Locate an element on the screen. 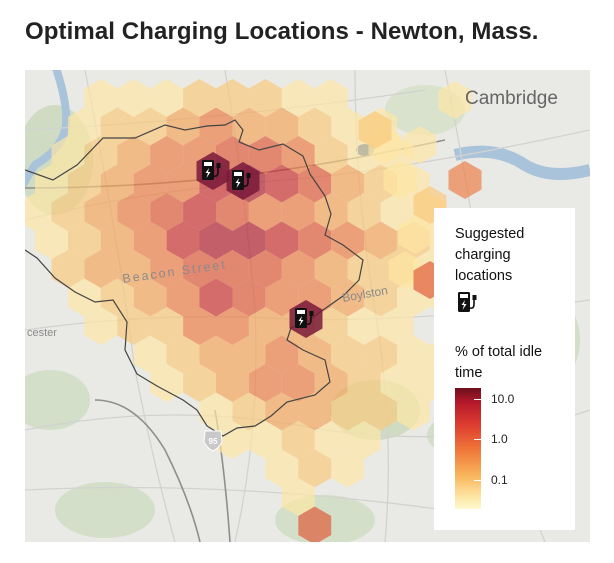 Image resolution: width=614 pixels, height=563 pixels. map-label-worcester: cester is located at coordinates (42, 333).